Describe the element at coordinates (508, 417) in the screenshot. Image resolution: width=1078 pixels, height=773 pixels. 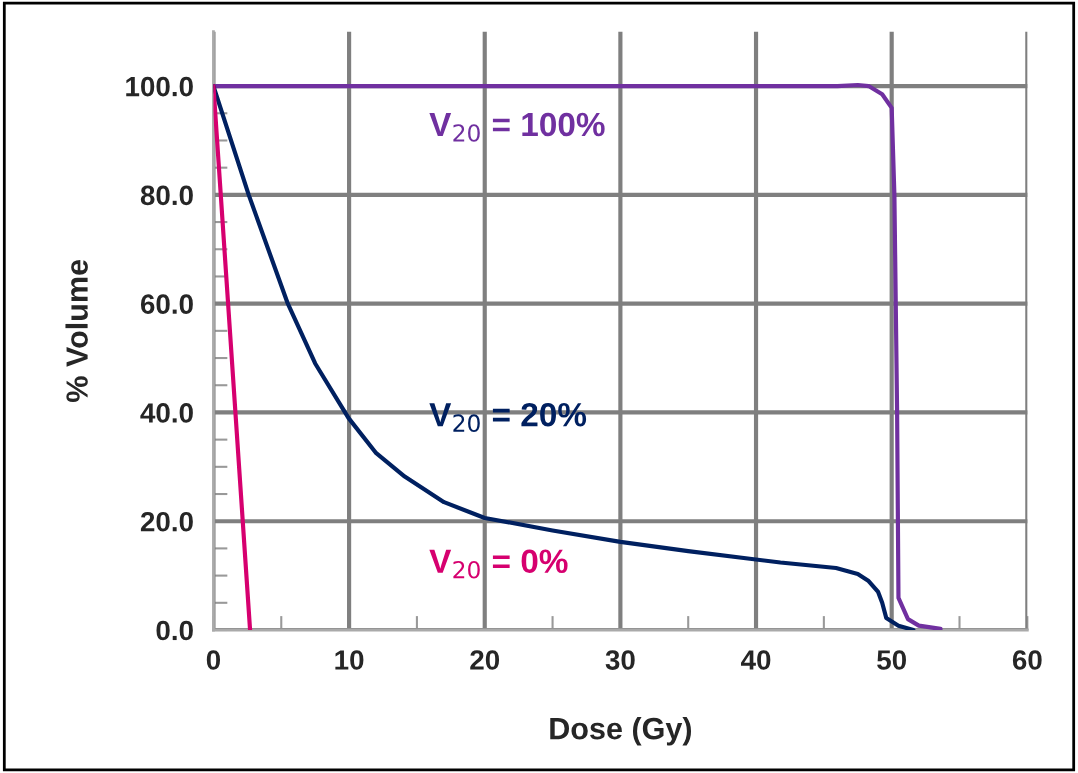
I see `series-label: V$_{20}$ = 20%` at that location.